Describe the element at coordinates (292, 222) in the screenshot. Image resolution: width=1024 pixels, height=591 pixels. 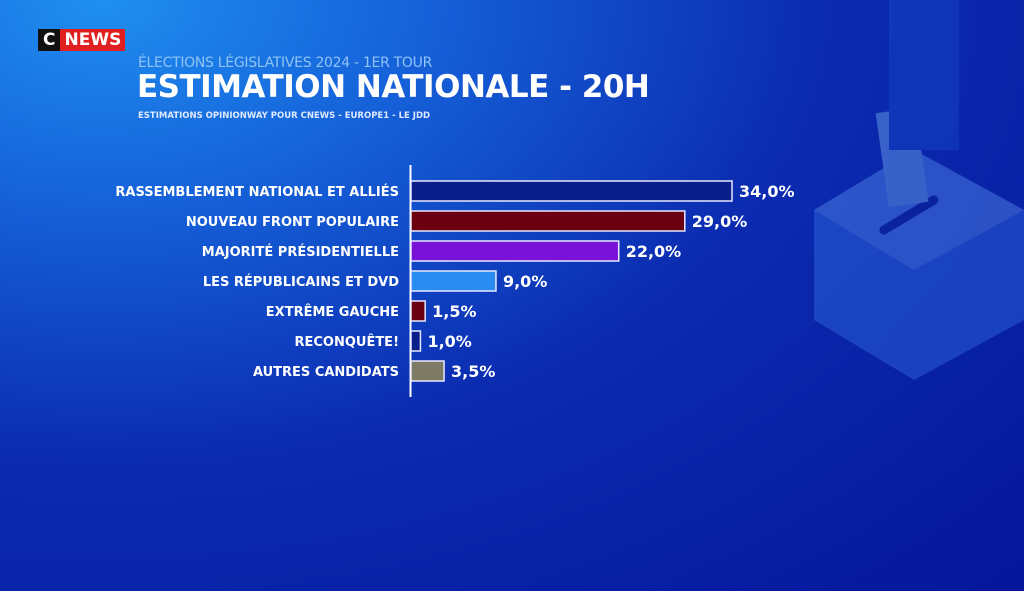
I see `category-label: NOUVEAU FRONT POPULAIRE` at that location.